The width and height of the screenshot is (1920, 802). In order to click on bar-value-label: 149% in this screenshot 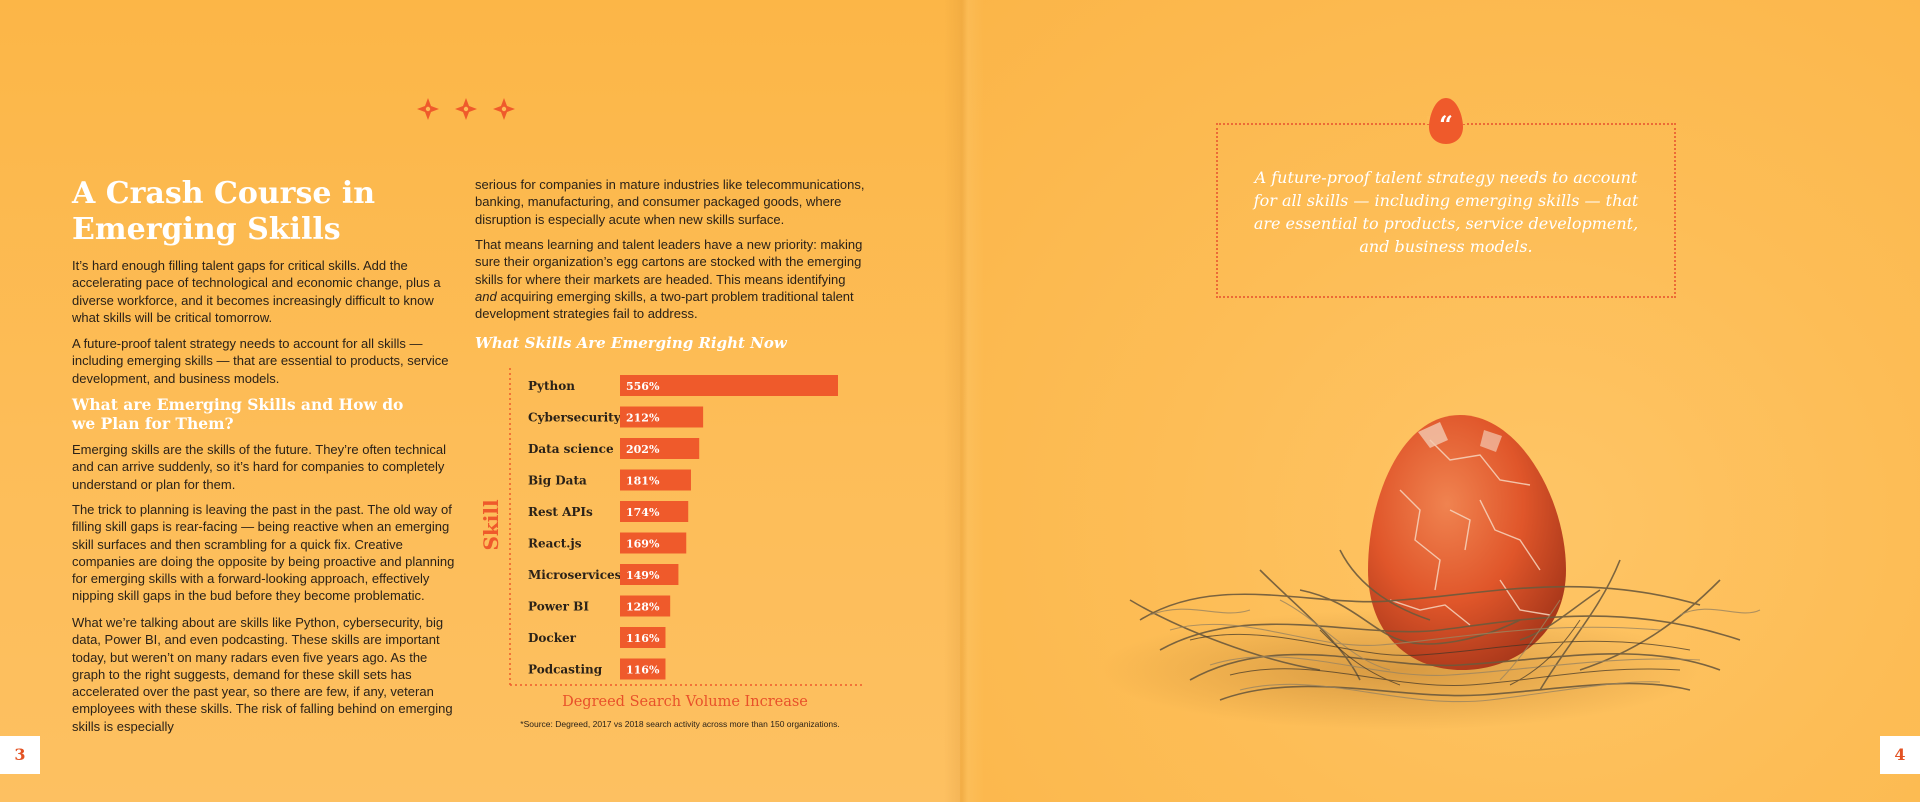, I will do `click(643, 575)`.